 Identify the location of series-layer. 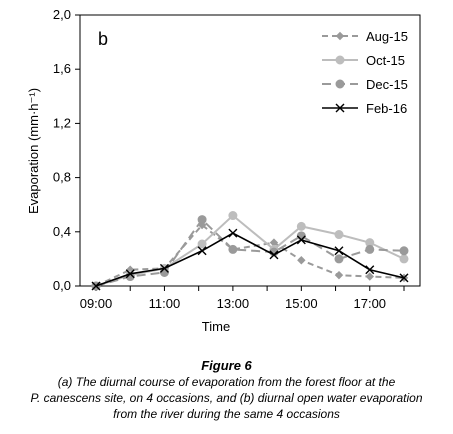
(250, 251).